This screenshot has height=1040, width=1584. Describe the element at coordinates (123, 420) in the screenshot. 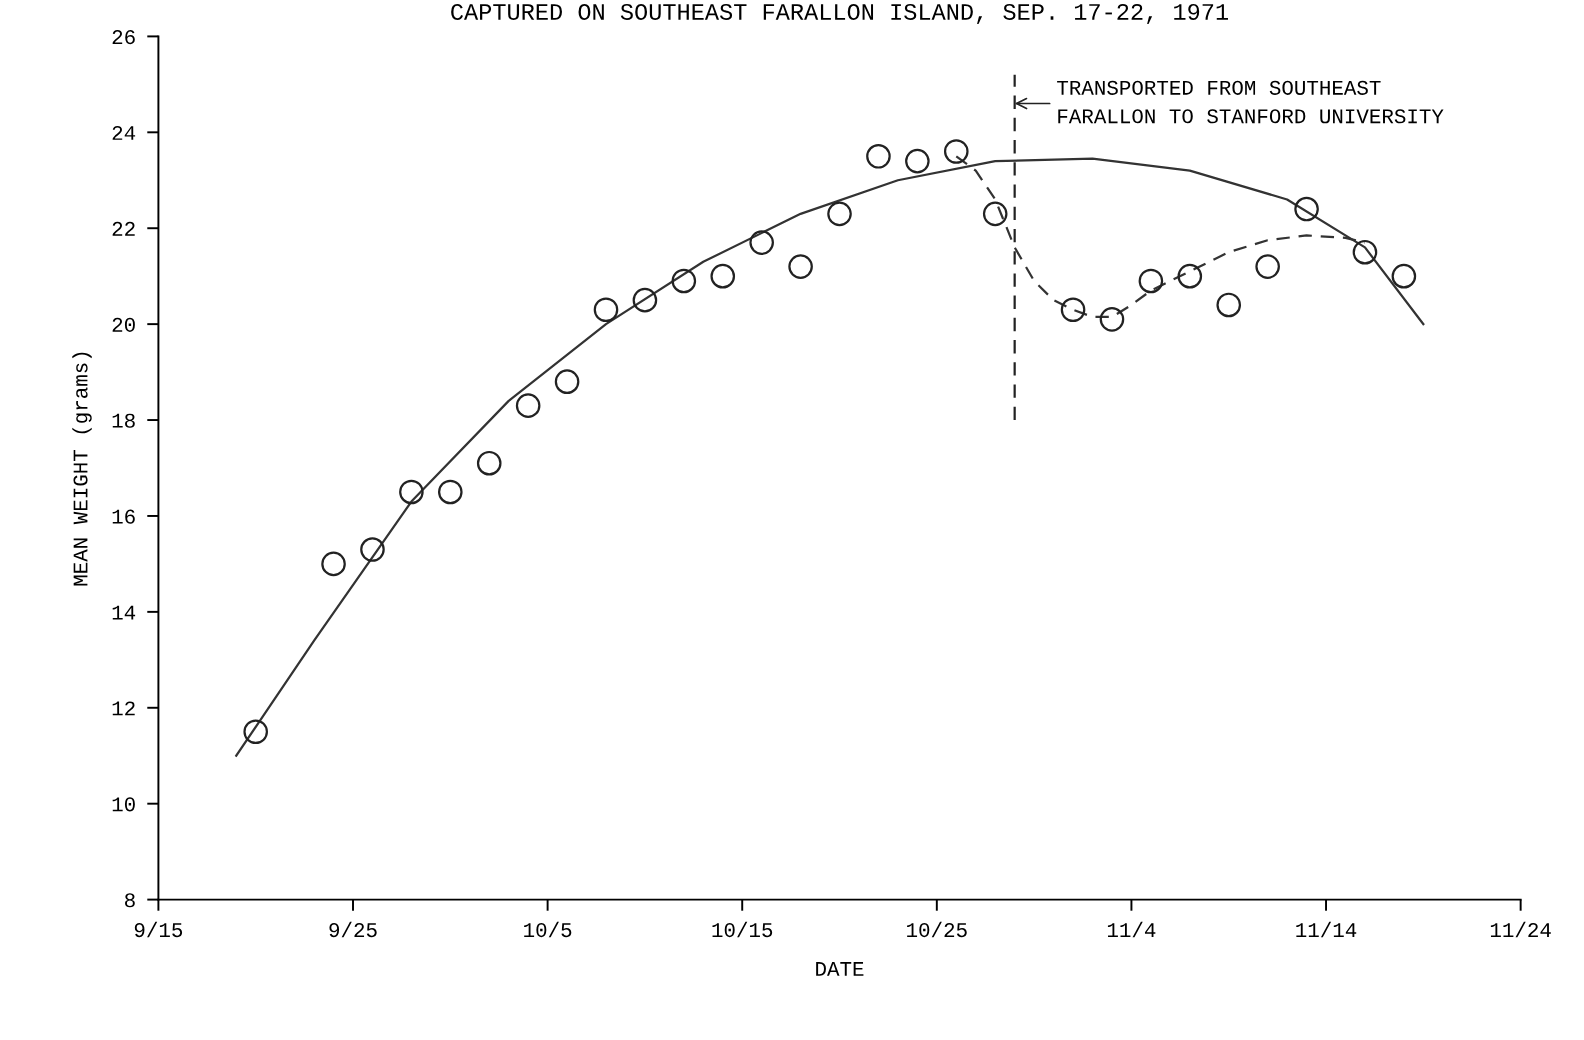

I see `y-tick-label: 18` at that location.